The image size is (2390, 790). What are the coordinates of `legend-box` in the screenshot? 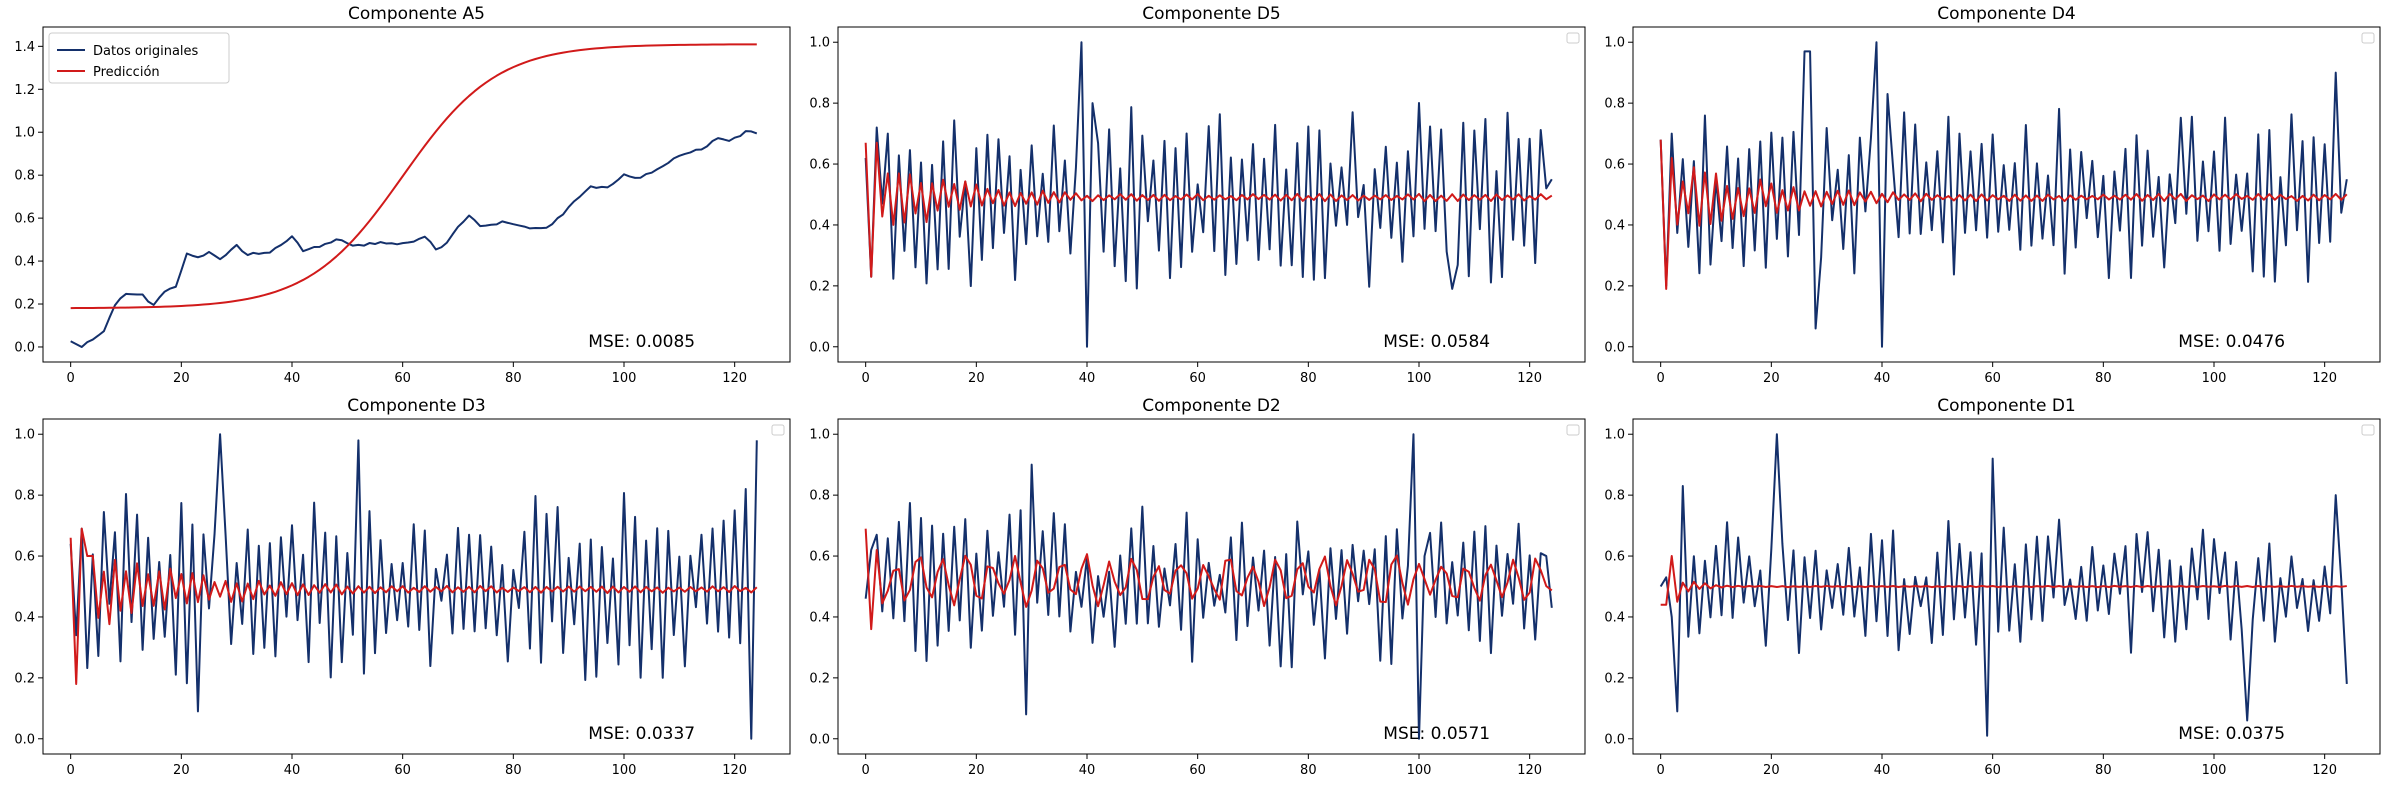 It's located at (139, 58).